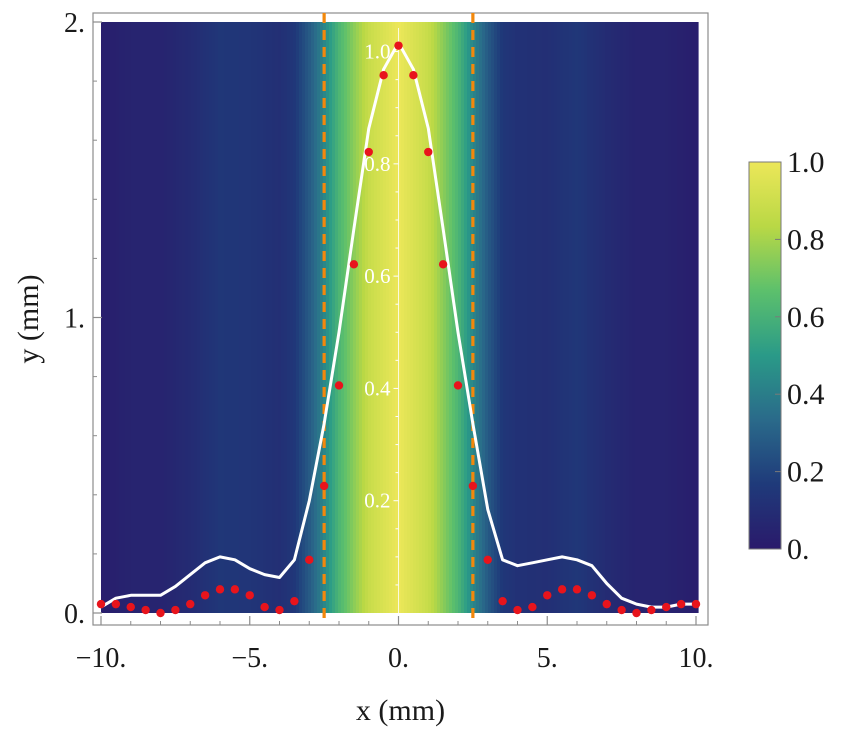 The image size is (848, 734). What do you see at coordinates (377, 501) in the screenshot?
I see `inner-scale-label: 0.2` at bounding box center [377, 501].